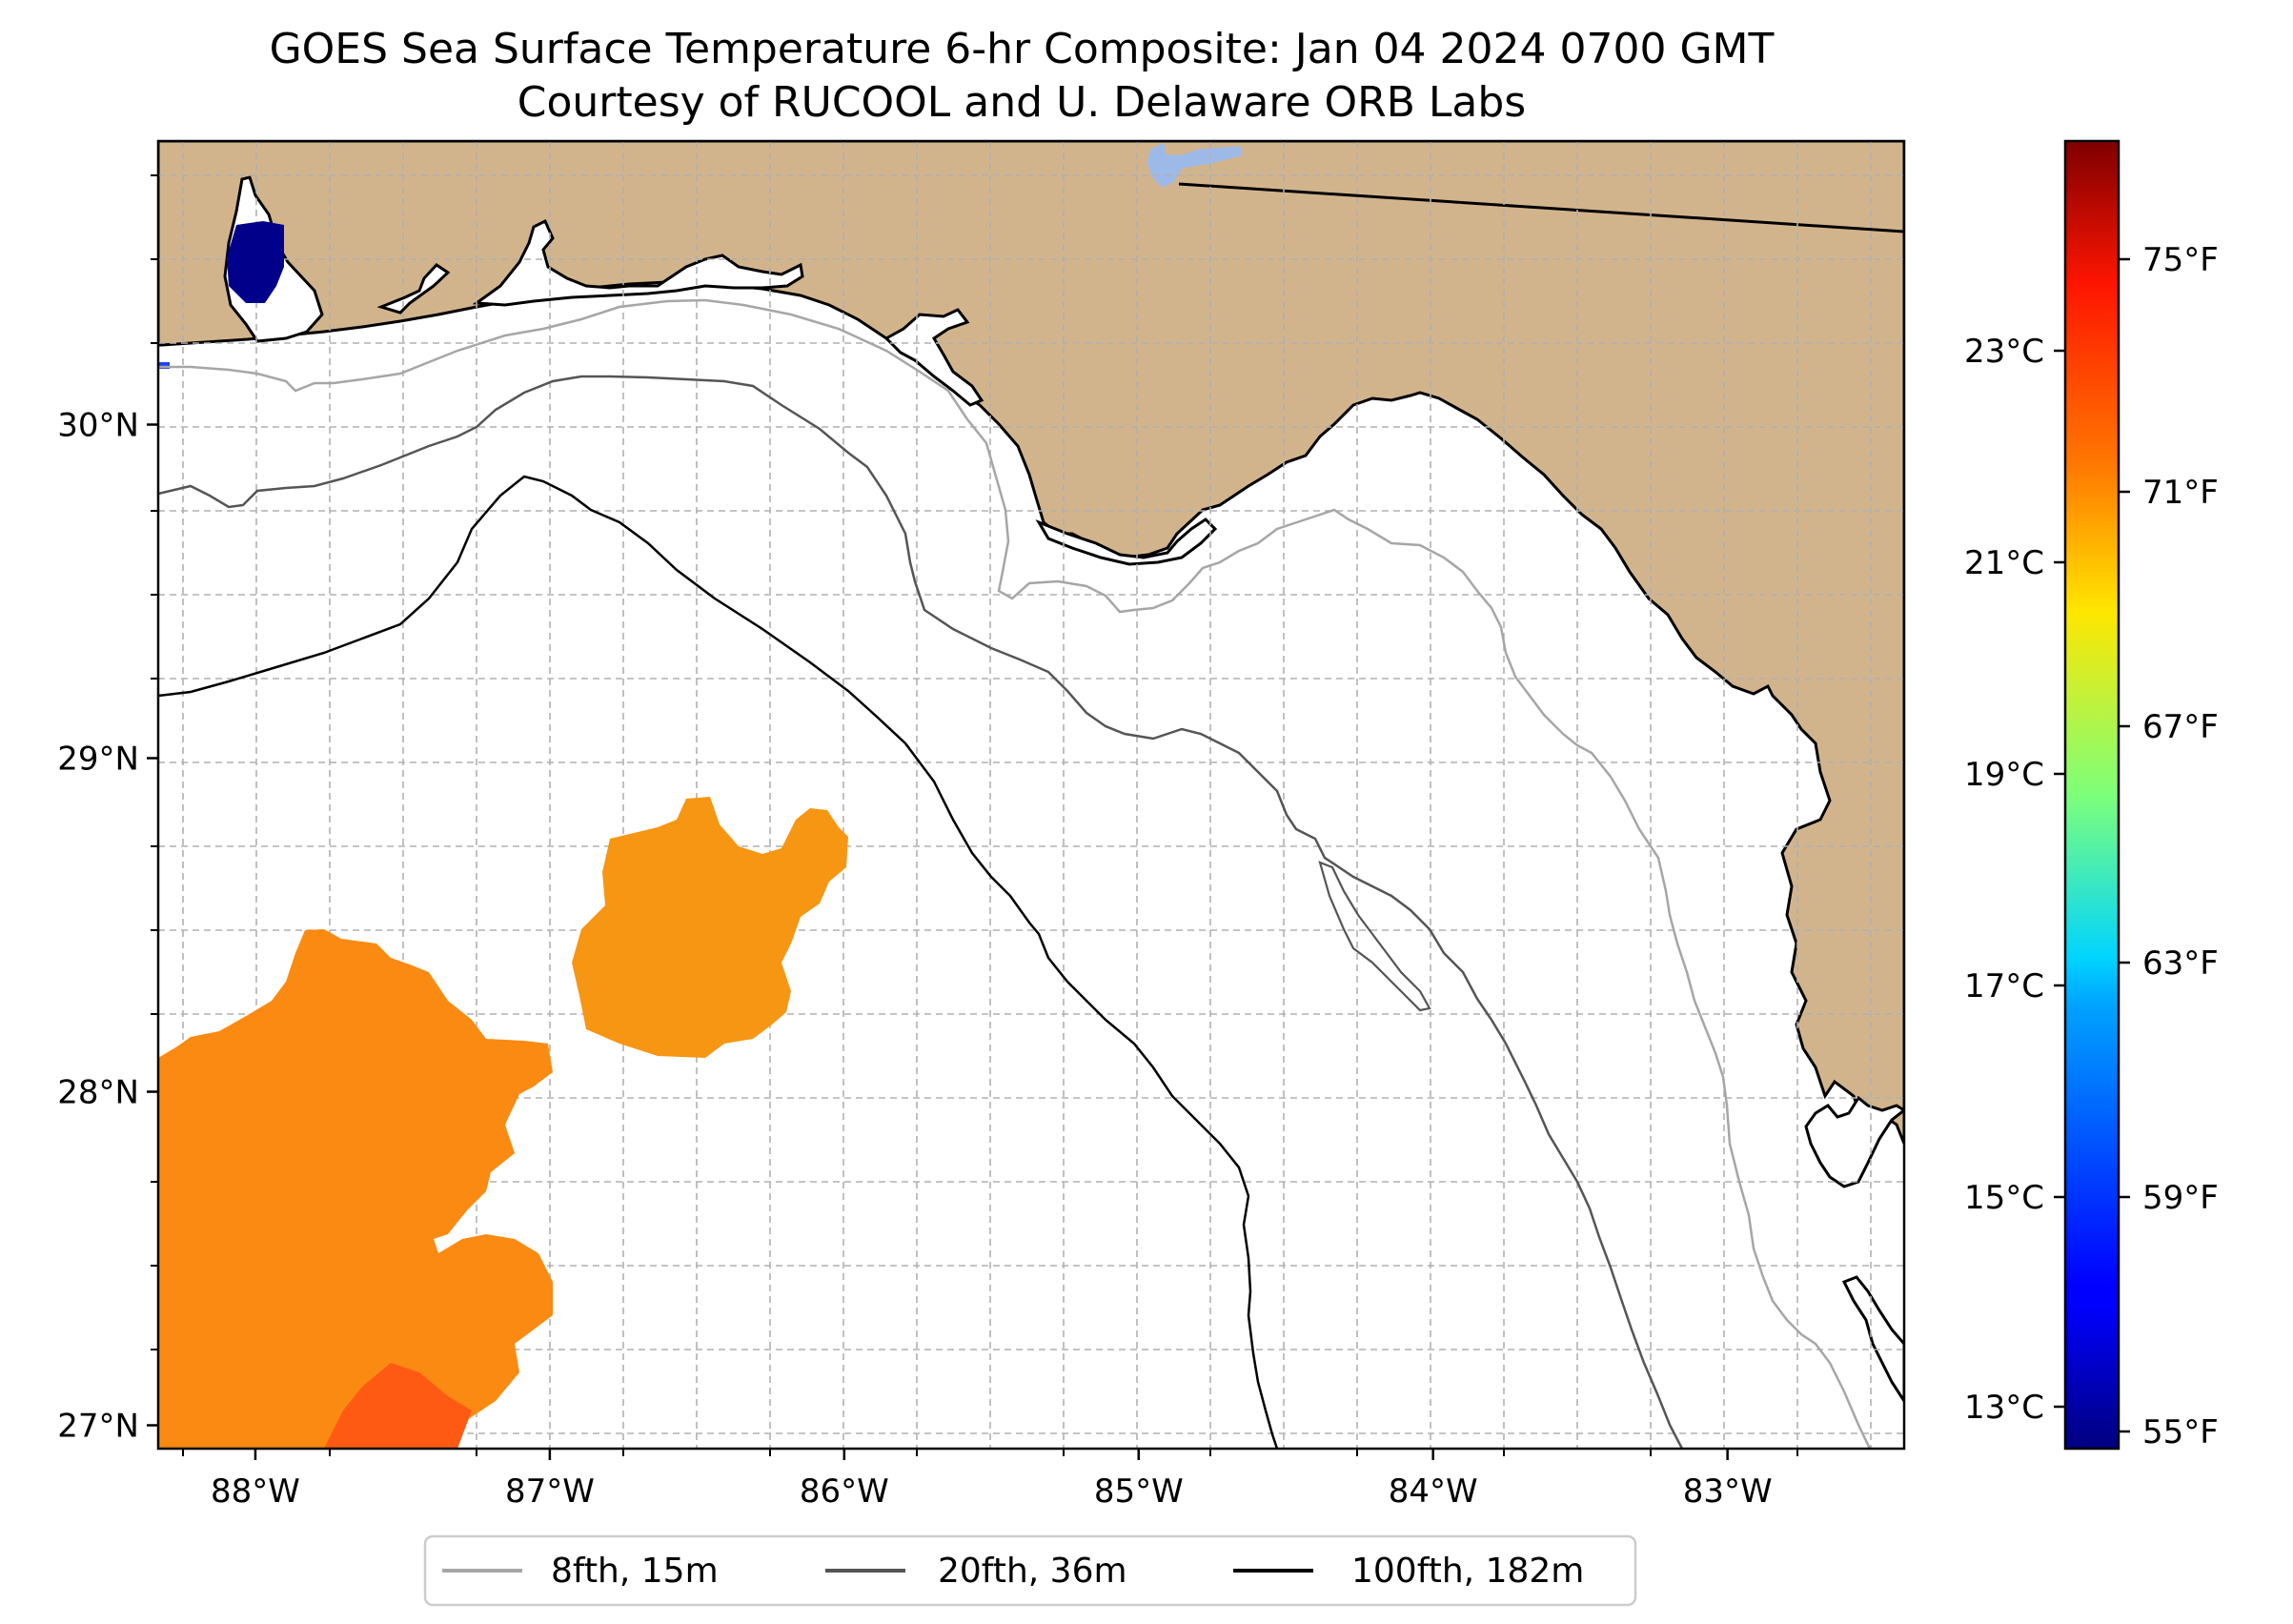 The width and height of the screenshot is (2293, 1624). Describe the element at coordinates (2181, 493) in the screenshot. I see `cbar-f-tick-label: 71°F` at that location.